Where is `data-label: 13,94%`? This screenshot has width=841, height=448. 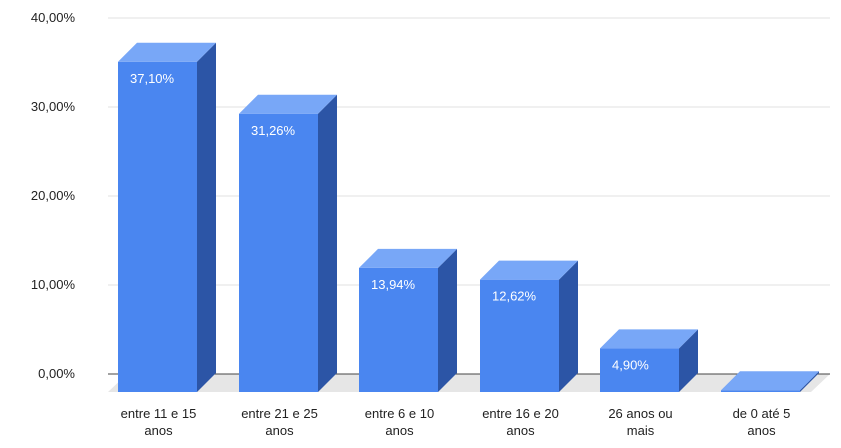
data-label: 13,94% is located at coordinates (393, 284).